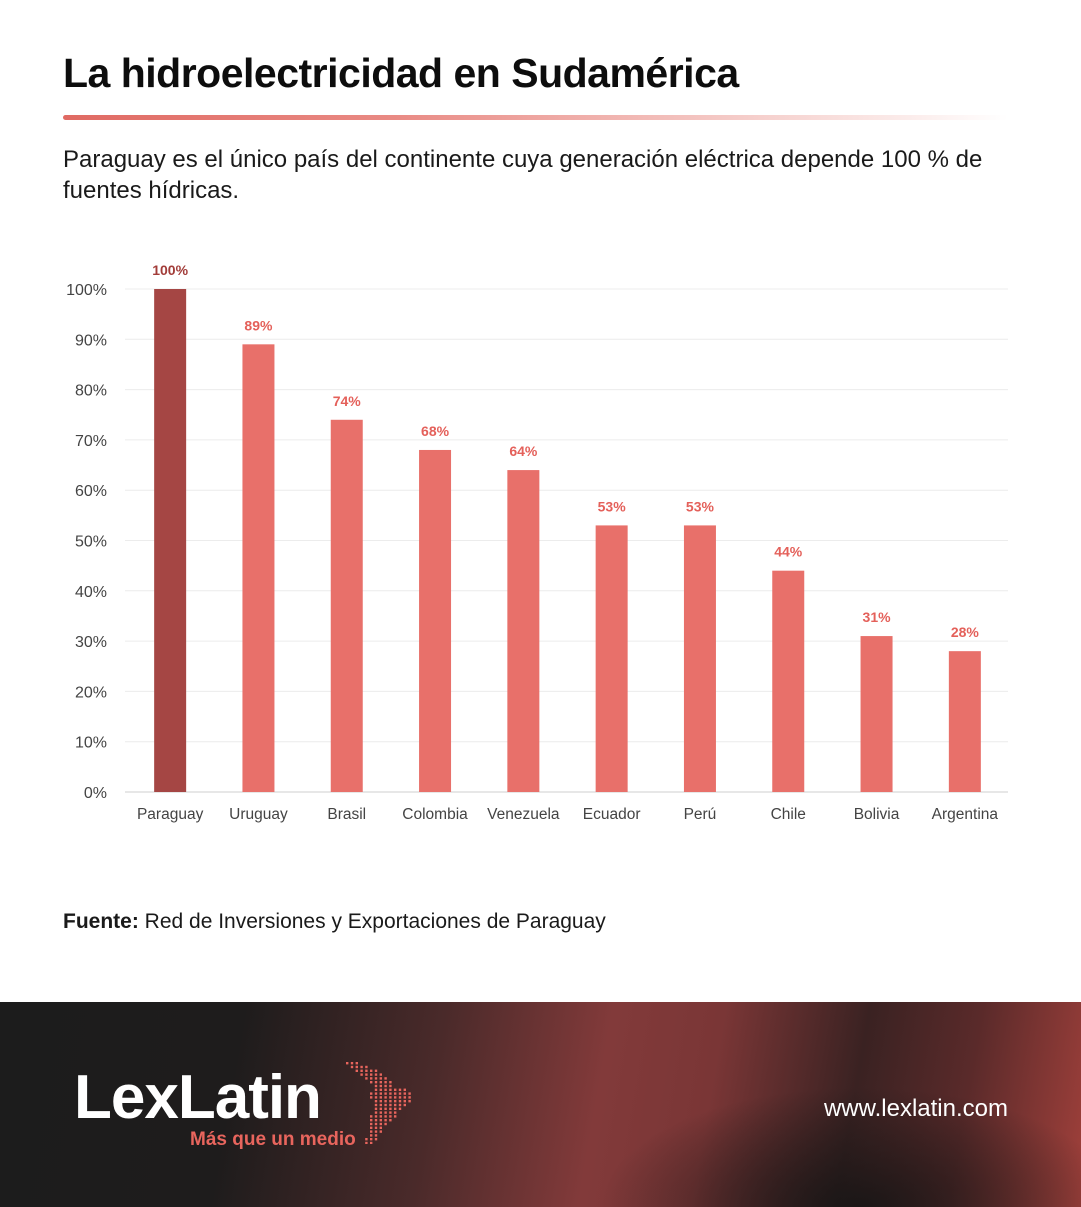  What do you see at coordinates (788, 552) in the screenshot?
I see `value-label-chile: 44%` at bounding box center [788, 552].